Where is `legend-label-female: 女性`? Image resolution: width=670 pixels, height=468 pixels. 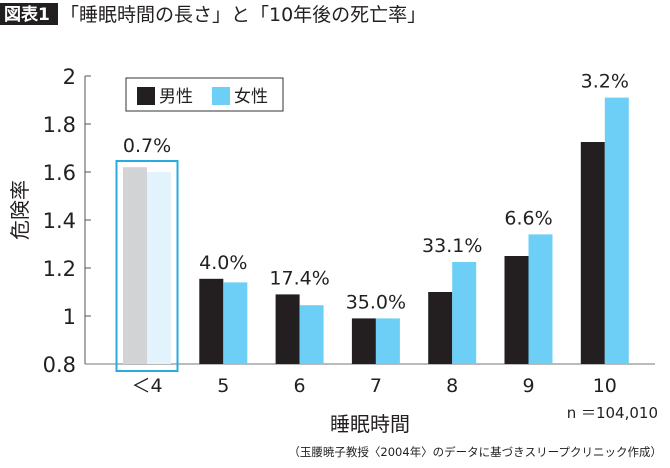
legend-label-female: 女性 is located at coordinates (251, 97).